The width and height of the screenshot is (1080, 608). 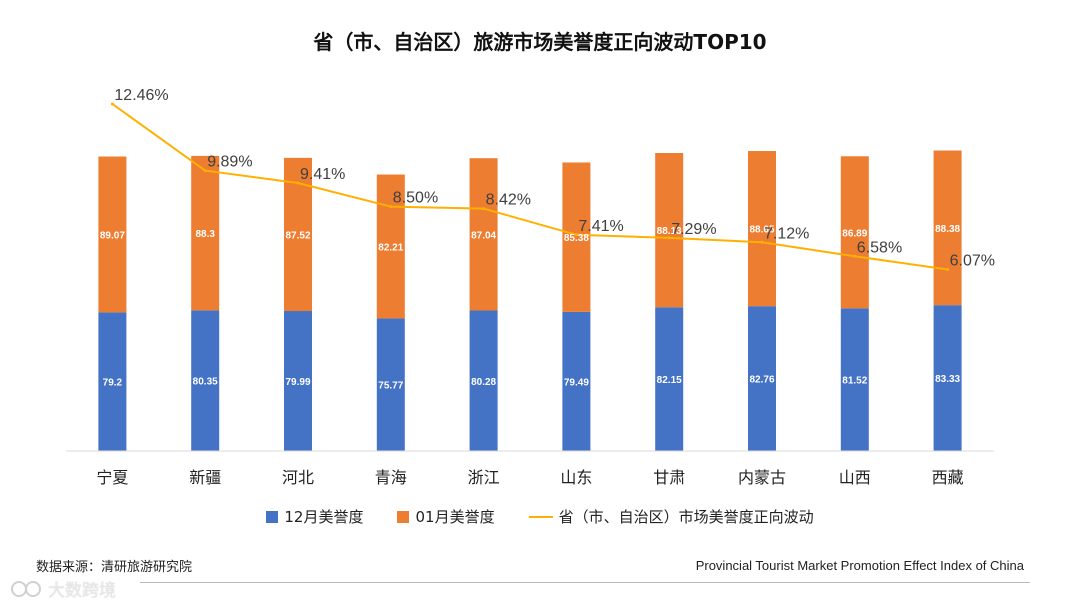 What do you see at coordinates (112, 477) in the screenshot?
I see `category-label-0: 宁夏` at bounding box center [112, 477].